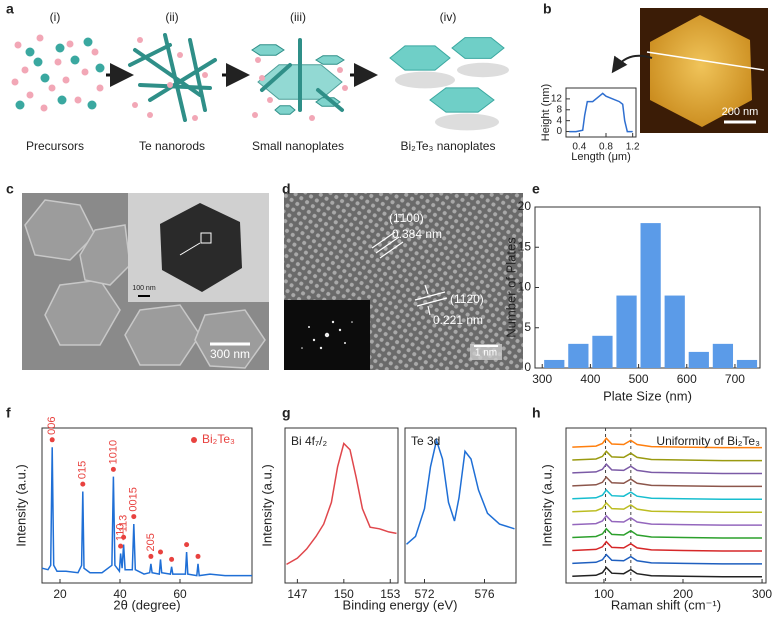 Image resolution: width=779 pixels, height=638 pixels. What do you see at coordinates (448, 17) in the screenshot?
I see `stage-label: (iv)` at bounding box center [448, 17].